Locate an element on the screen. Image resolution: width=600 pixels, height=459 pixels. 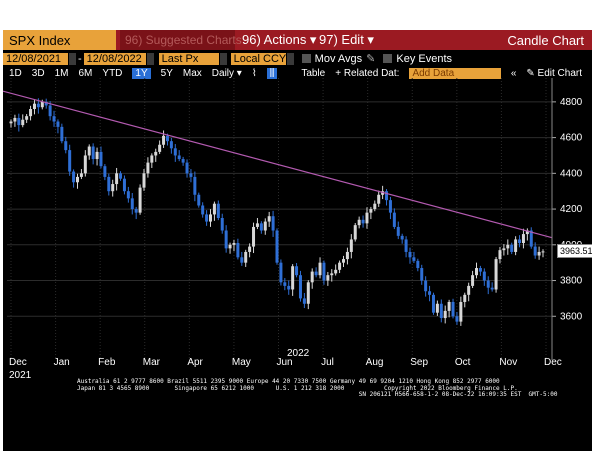
start-date-calendar-icon is located at coordinates (72, 58).